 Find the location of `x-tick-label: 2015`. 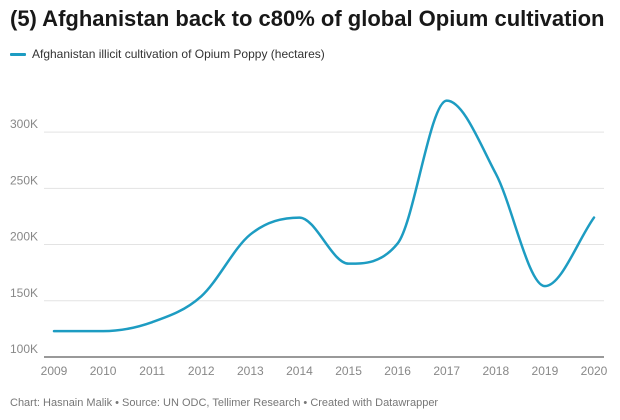

x-tick-label: 2015 is located at coordinates (348, 371).